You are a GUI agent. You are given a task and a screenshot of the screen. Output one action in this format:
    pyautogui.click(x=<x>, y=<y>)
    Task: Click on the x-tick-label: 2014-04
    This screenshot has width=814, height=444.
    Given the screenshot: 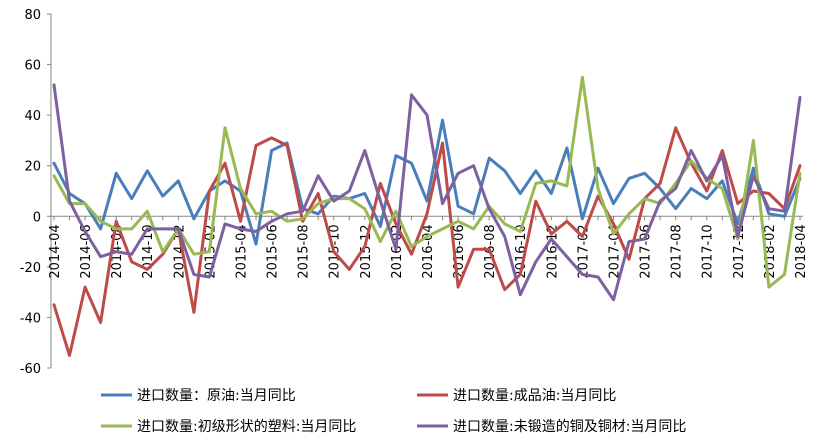 What is the action you would take?
    pyautogui.click(x=55, y=251)
    